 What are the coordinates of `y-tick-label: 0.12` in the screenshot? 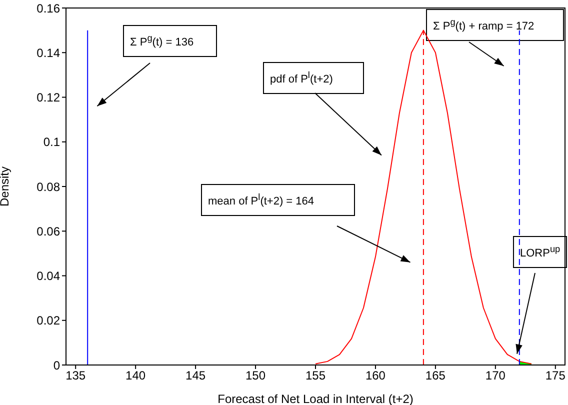 It's located at (48, 97).